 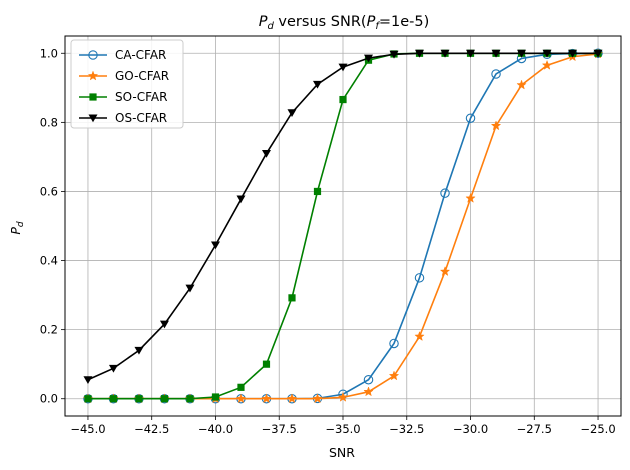 What do you see at coordinates (215, 429) in the screenshot?
I see `x-tick-label: −40.0` at bounding box center [215, 429].